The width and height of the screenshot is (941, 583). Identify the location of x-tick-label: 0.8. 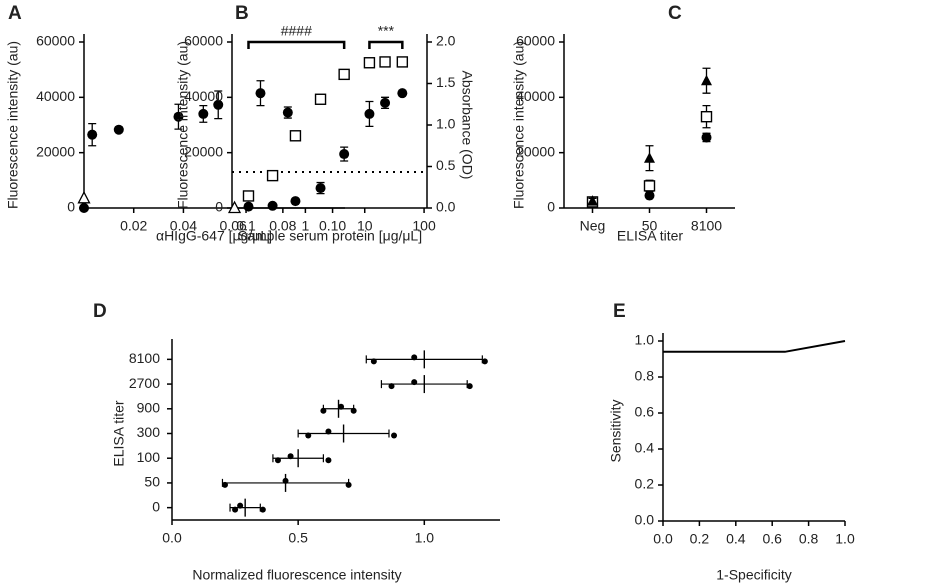
(809, 539).